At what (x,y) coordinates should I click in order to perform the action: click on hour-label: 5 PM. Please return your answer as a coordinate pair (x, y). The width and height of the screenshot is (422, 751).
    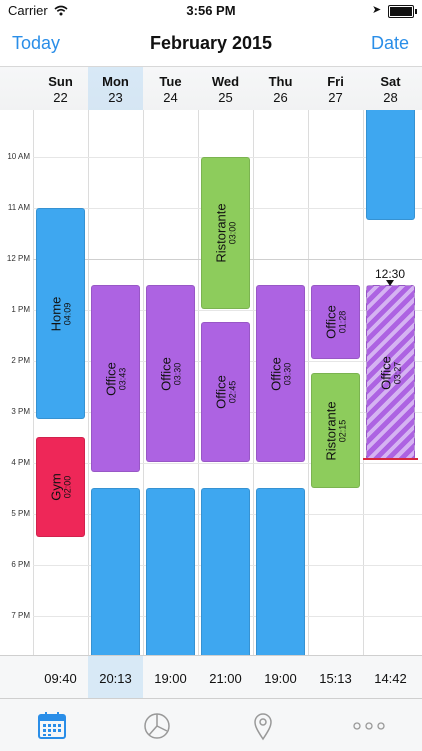
    Looking at the image, I should click on (20, 513).